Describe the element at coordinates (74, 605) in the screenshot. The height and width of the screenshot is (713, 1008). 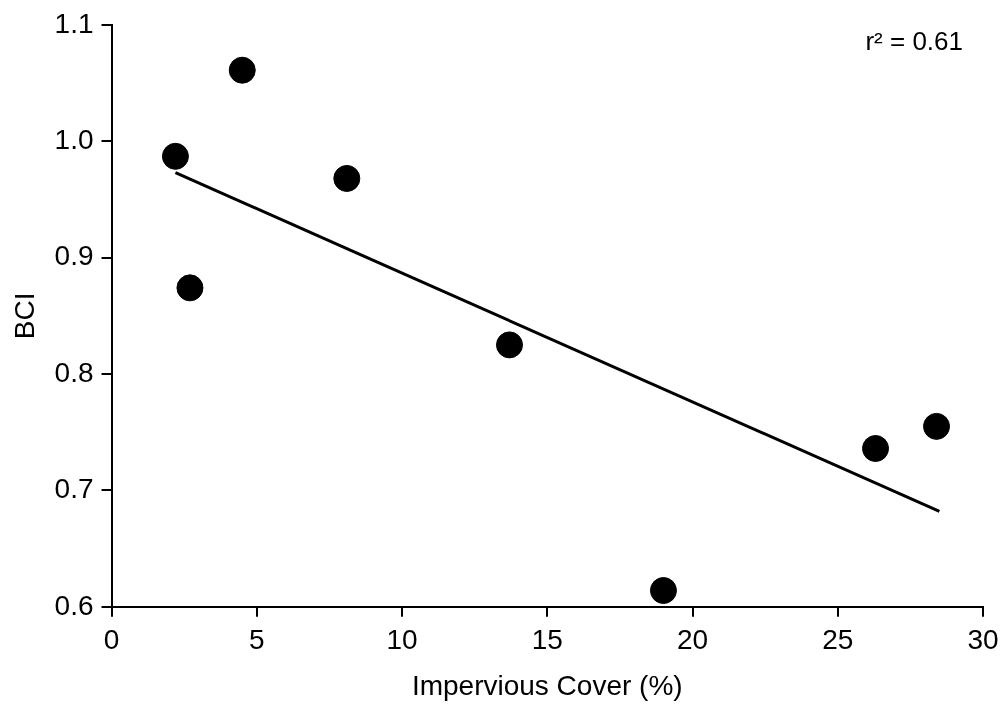
I see `y-tick-label: 0.6` at that location.